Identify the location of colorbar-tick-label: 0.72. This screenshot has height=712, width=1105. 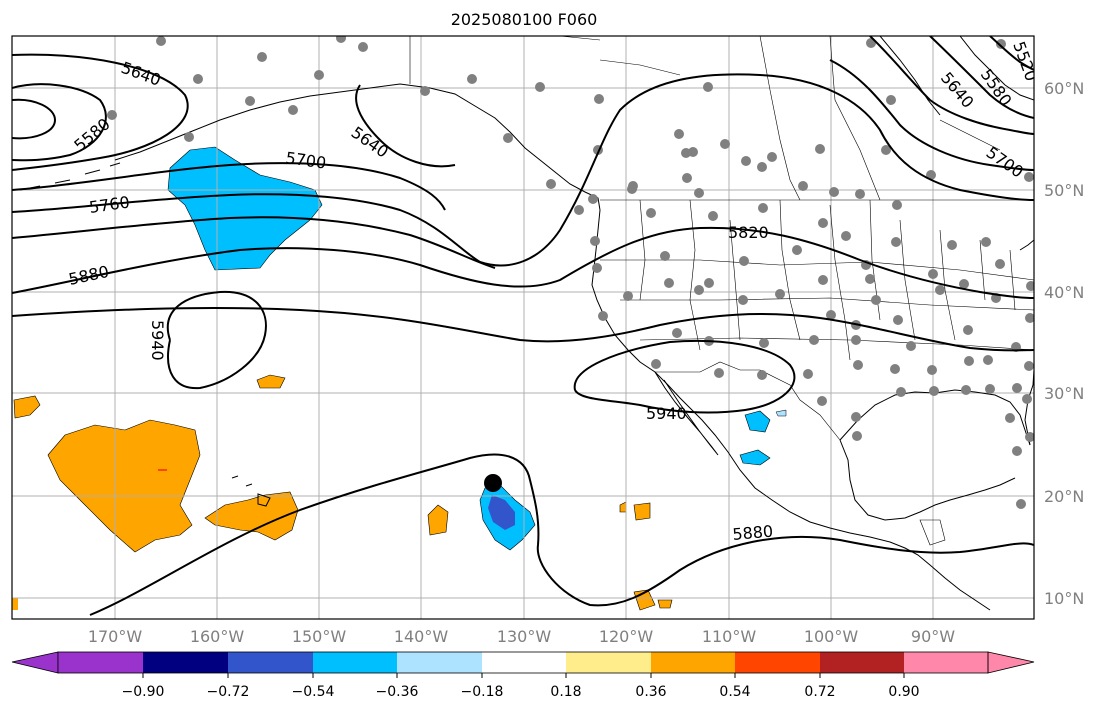
(819, 692).